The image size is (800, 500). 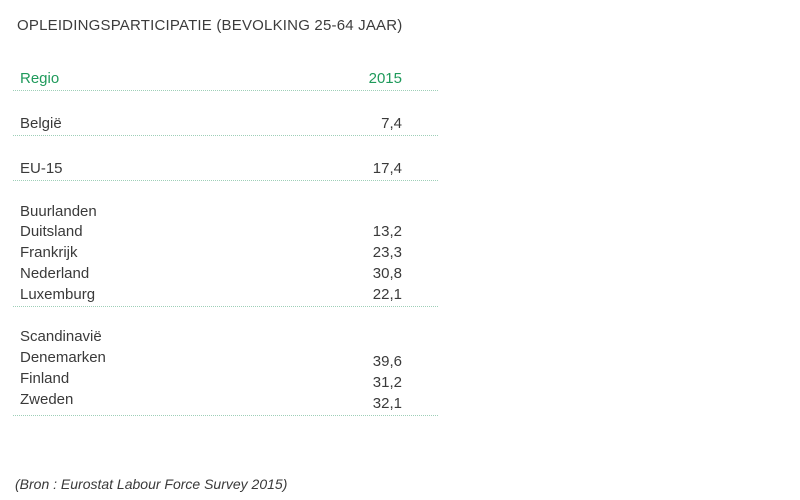 I want to click on group-heading: Scandinavië, so click(x=61, y=336).